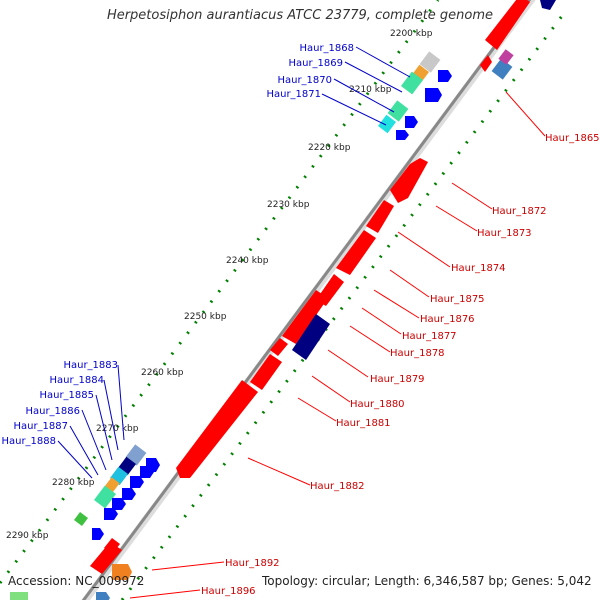 The image size is (600, 600). Describe the element at coordinates (247, 261) in the screenshot. I see `kbp-tick-label: 2240 kbp` at that location.